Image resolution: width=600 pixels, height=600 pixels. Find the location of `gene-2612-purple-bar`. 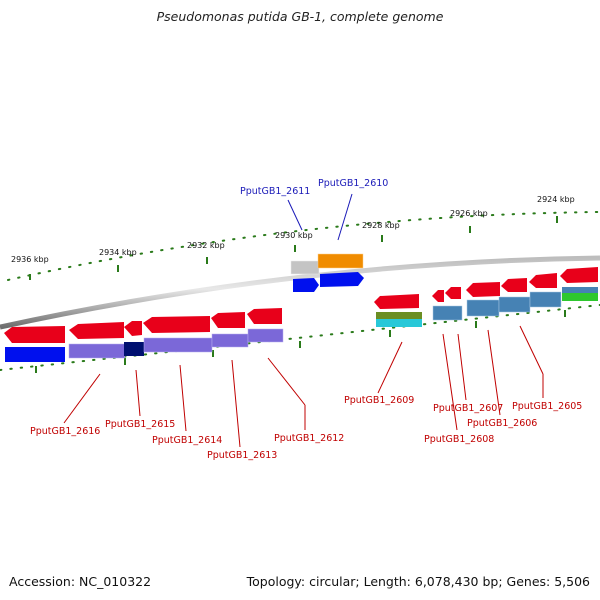

gene-2612-purple-bar is located at coordinates (265, 335).